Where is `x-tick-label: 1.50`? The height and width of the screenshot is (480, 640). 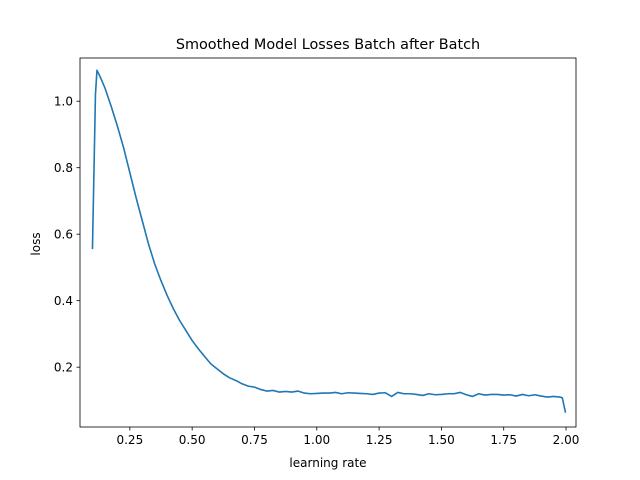
x-tick-label: 1.50 is located at coordinates (441, 440).